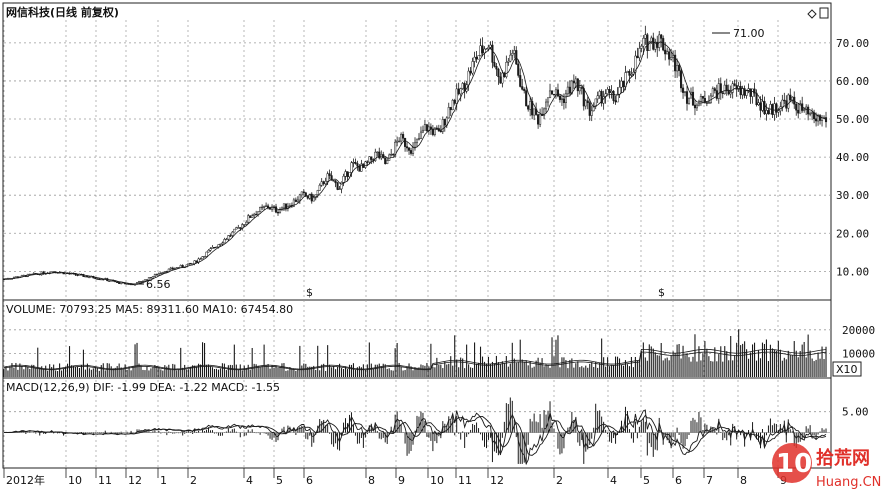 The height and width of the screenshot is (498, 892). I want to click on watermark-circle, so click(792, 463).